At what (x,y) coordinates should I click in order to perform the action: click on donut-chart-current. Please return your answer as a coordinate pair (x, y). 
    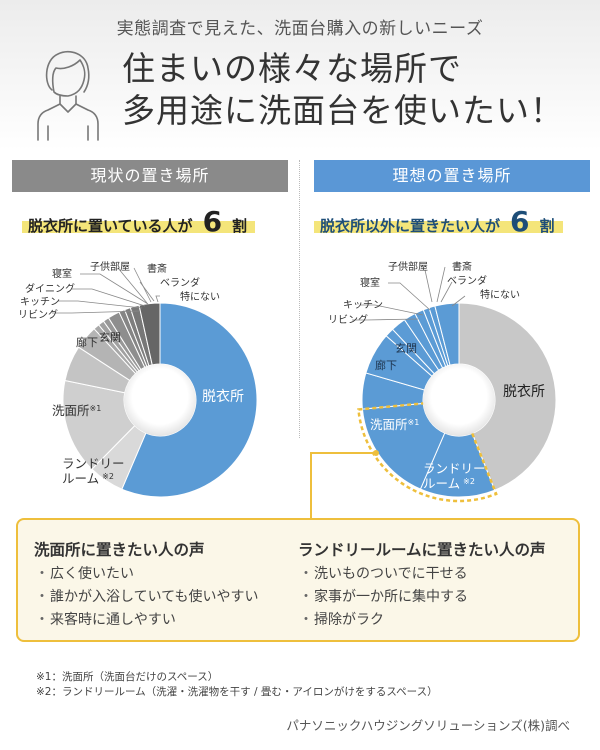
    Looking at the image, I should click on (160, 400).